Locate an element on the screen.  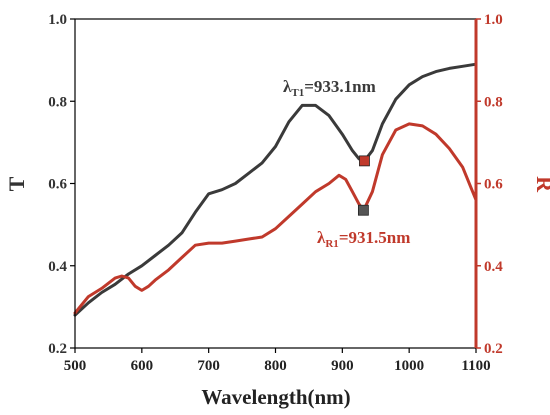
x-tick-label: 1100 is located at coordinates (475, 366).